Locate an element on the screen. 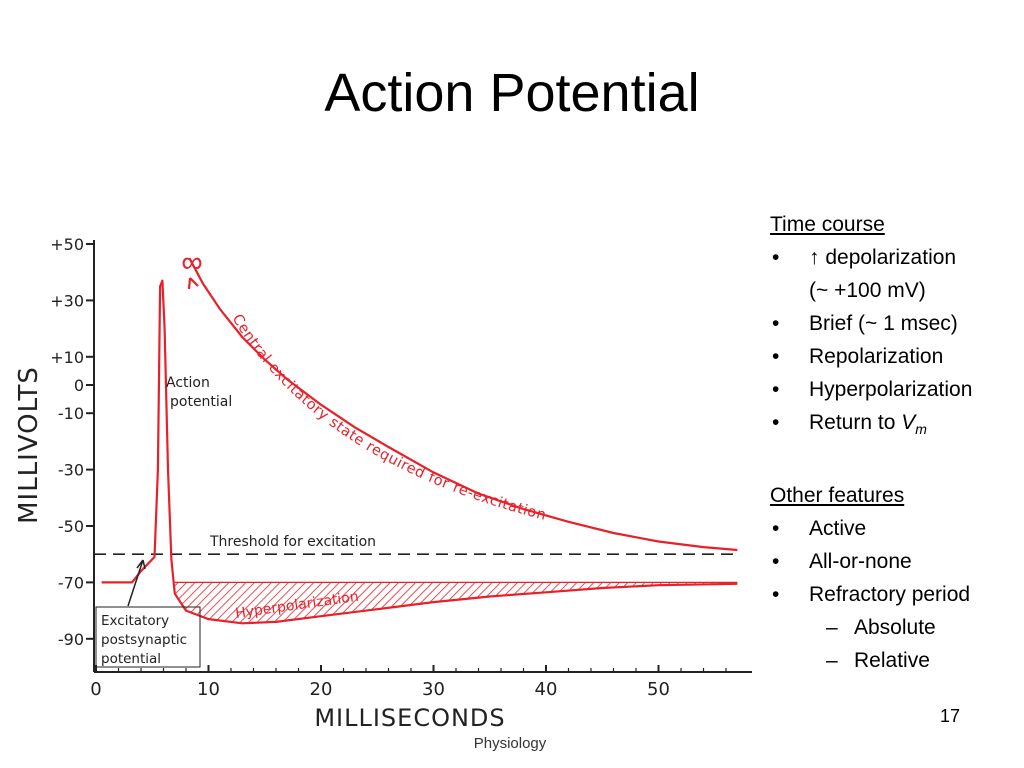  x-tick-label: 30 is located at coordinates (433, 689).